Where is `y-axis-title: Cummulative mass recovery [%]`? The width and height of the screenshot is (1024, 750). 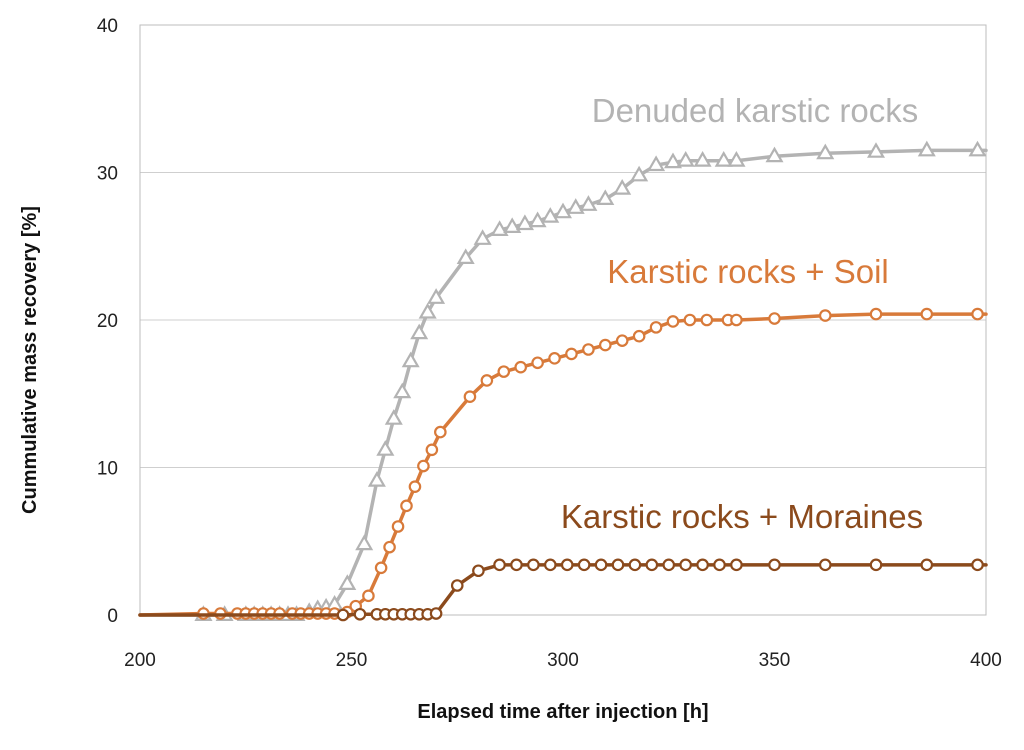 y-axis-title: Cummulative mass recovery [%] is located at coordinates (30, 360).